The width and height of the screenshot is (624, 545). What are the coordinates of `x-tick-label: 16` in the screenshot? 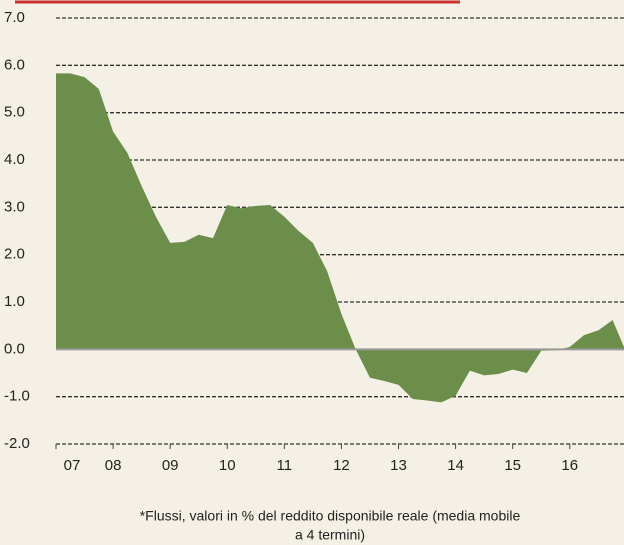 It's located at (569, 465).